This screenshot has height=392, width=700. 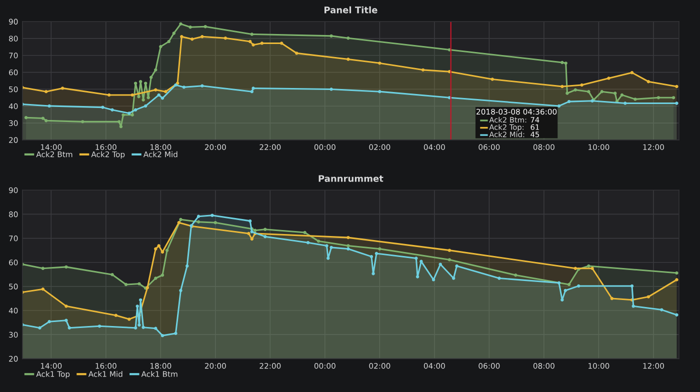 What do you see at coordinates (351, 10) in the screenshot?
I see `chart-title: Panel Title` at bounding box center [351, 10].